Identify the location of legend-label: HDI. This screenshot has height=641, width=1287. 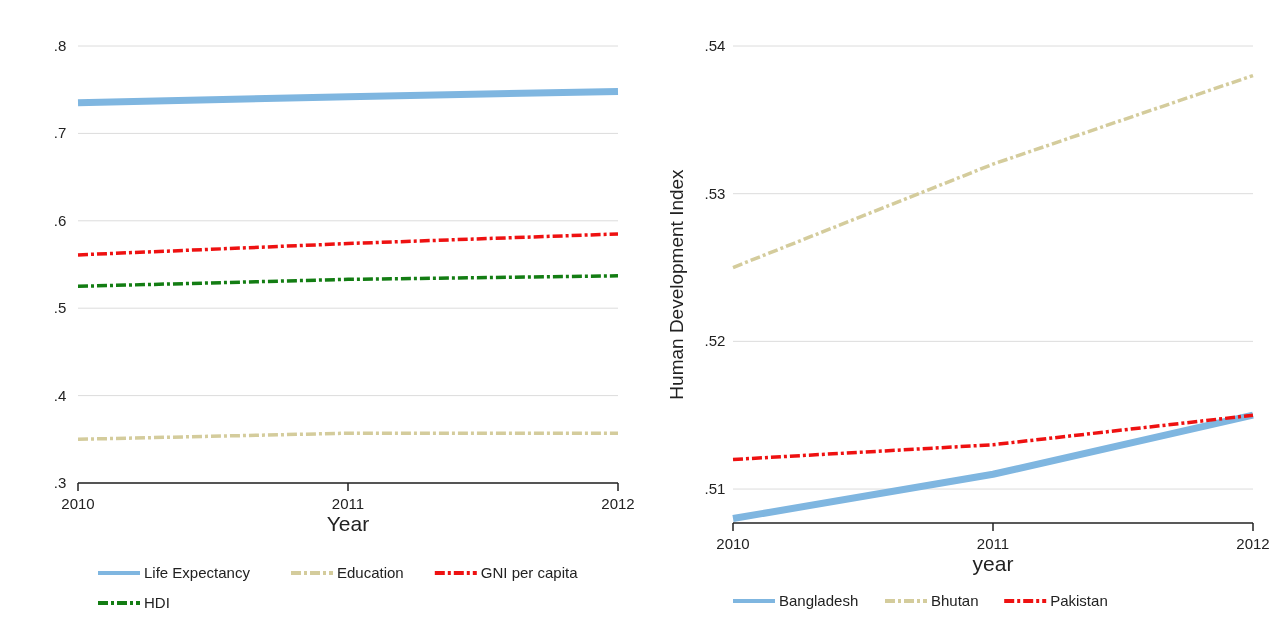
(157, 602).